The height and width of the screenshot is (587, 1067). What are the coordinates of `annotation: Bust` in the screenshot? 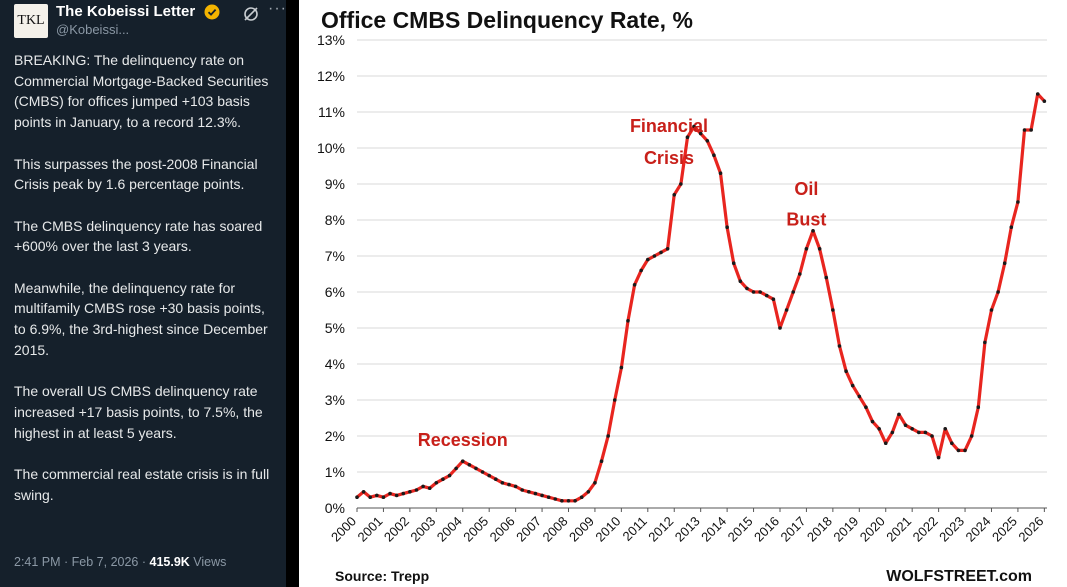 It's located at (806, 219).